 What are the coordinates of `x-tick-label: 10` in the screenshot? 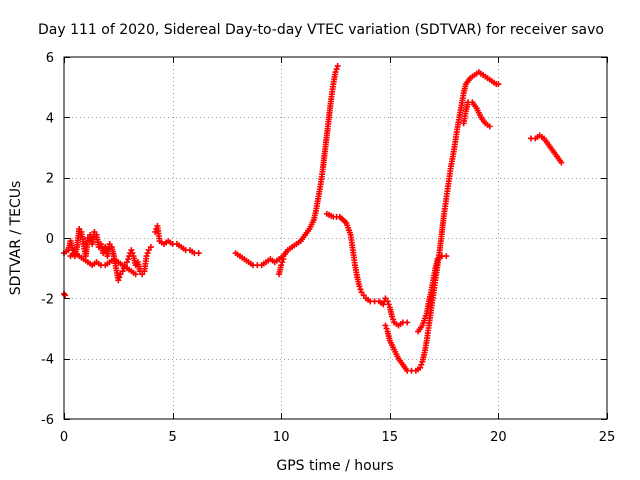 It's located at (281, 437).